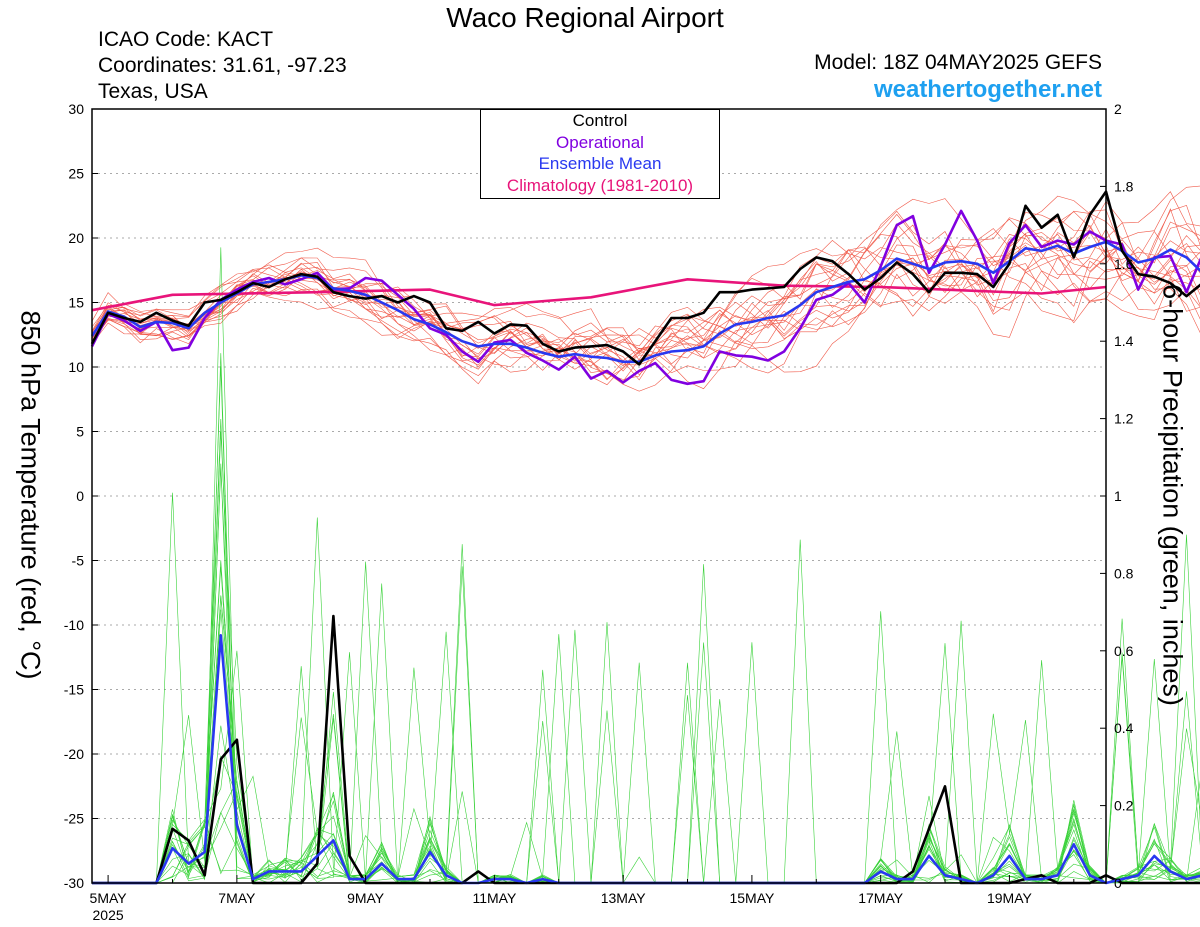 The width and height of the screenshot is (1200, 927). Describe the element at coordinates (80, 432) in the screenshot. I see `y-tick-label-left: 5` at that location.